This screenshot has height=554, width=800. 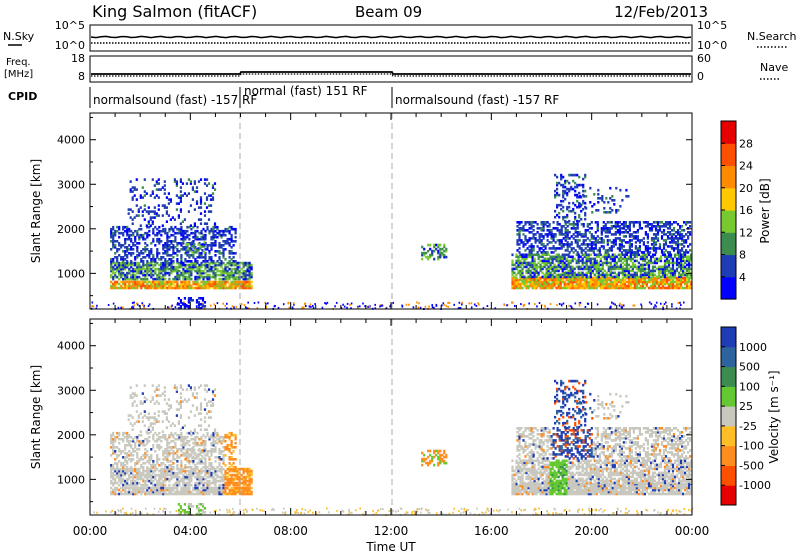 What do you see at coordinates (655, 282) in the screenshot?
I see `power-cell-1949` at bounding box center [655, 282].